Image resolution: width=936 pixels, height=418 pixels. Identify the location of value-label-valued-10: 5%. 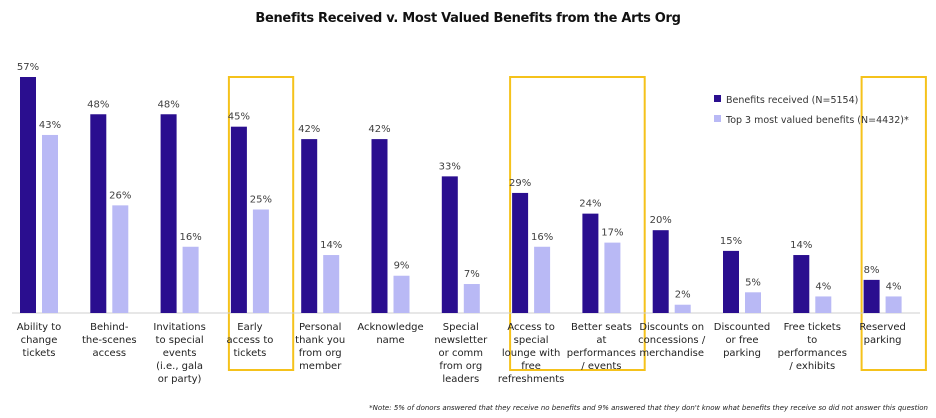
(753, 282).